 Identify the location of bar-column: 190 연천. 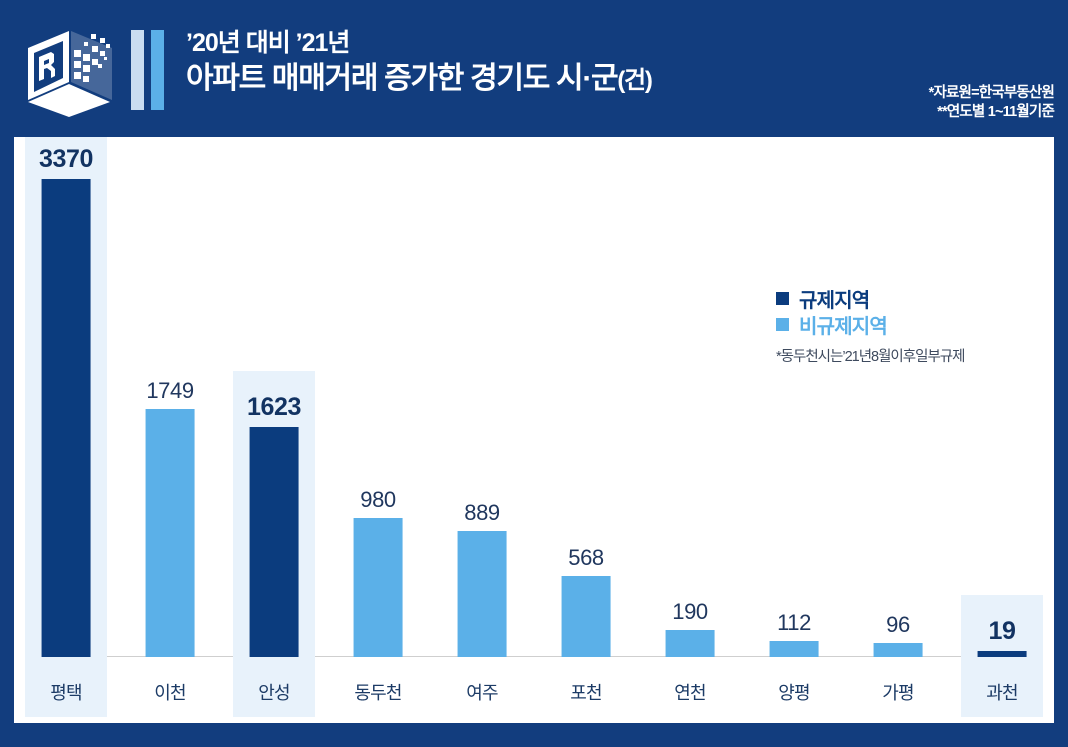
(690, 430).